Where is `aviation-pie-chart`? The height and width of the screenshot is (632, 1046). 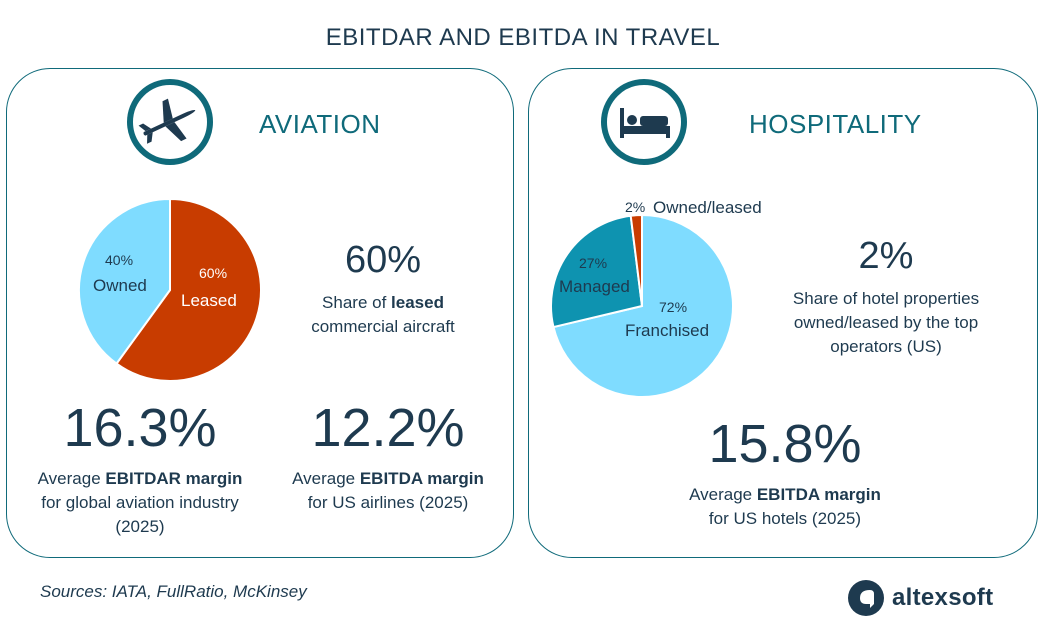 aviation-pie-chart is located at coordinates (170, 289).